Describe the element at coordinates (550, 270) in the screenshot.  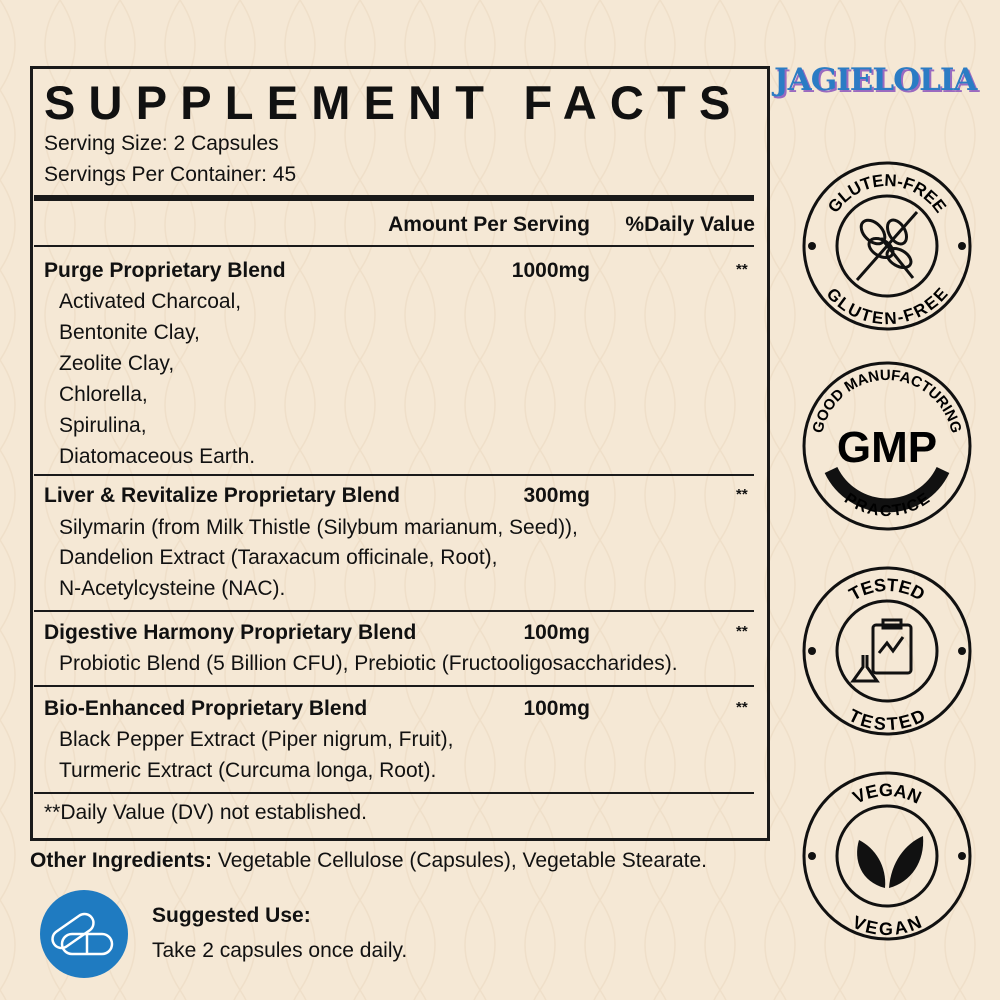
I see `blend-amount: 1000mg` at that location.